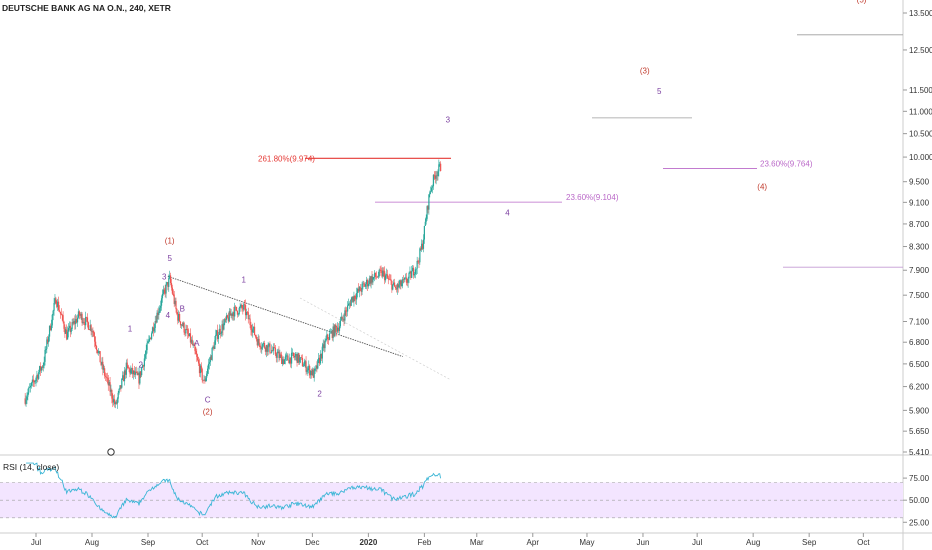 This screenshot has width=932, height=550. I want to click on chart-logo-icon, so click(111, 452).